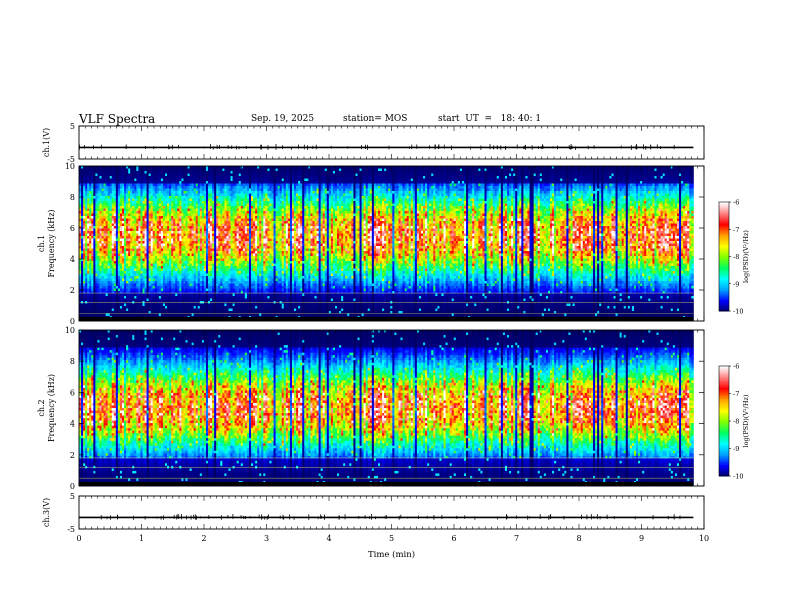 The height and width of the screenshot is (612, 792). I want to click on x-axis-label: Time (min), so click(391, 554).